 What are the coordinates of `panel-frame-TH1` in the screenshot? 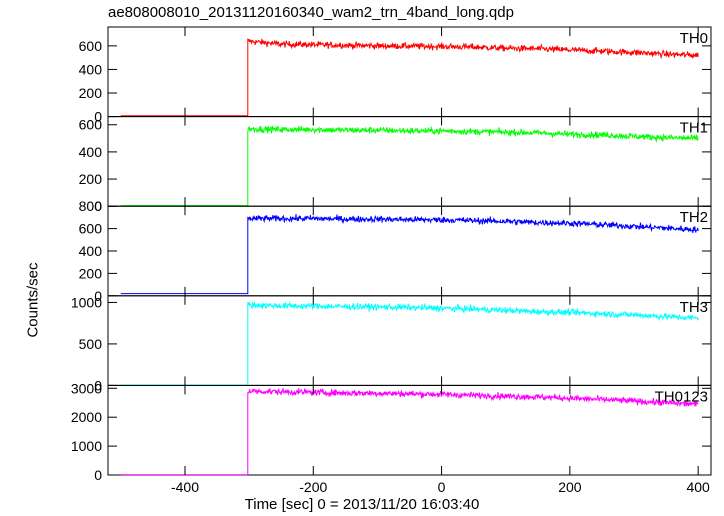 It's located at (409, 161).